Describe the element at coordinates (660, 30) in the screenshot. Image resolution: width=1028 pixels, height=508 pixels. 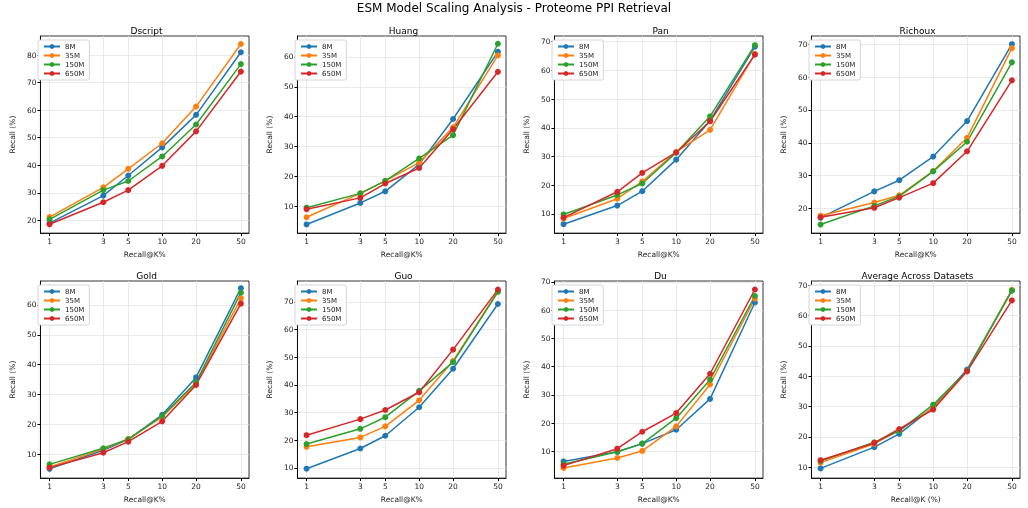
I see `chart-title: Pan` at that location.